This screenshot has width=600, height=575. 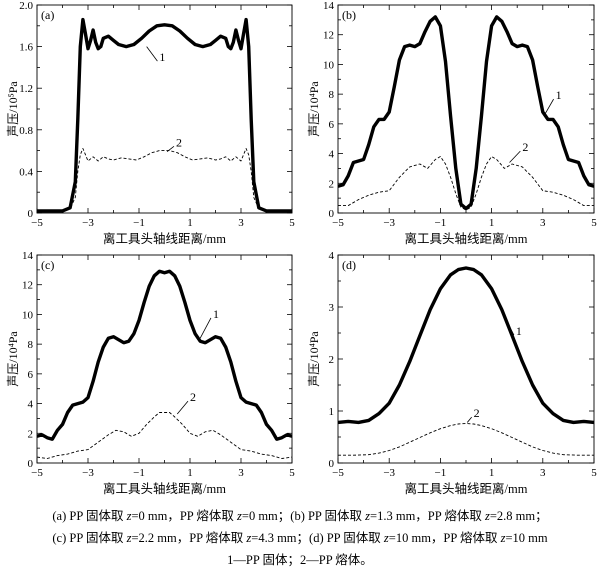 What do you see at coordinates (89, 538) in the screenshot?
I see `caption-text: (c) PP 固体取` at bounding box center [89, 538].